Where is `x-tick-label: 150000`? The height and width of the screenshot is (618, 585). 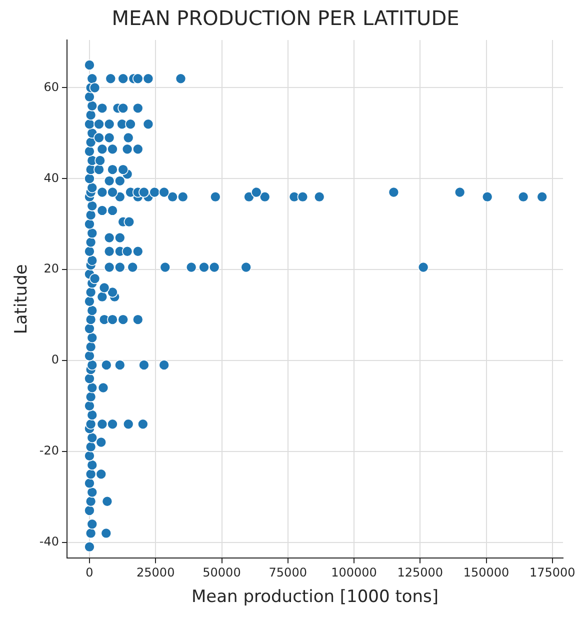
x-tick-label: 150000 is located at coordinates (486, 573).